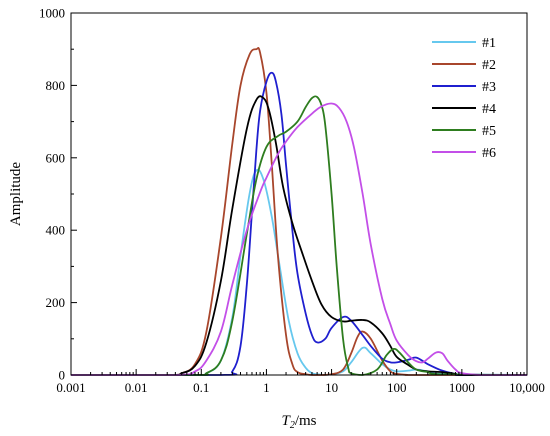 The image size is (550, 436). Describe the element at coordinates (489, 65) in the screenshot. I see `legend-label-2: #2` at that location.